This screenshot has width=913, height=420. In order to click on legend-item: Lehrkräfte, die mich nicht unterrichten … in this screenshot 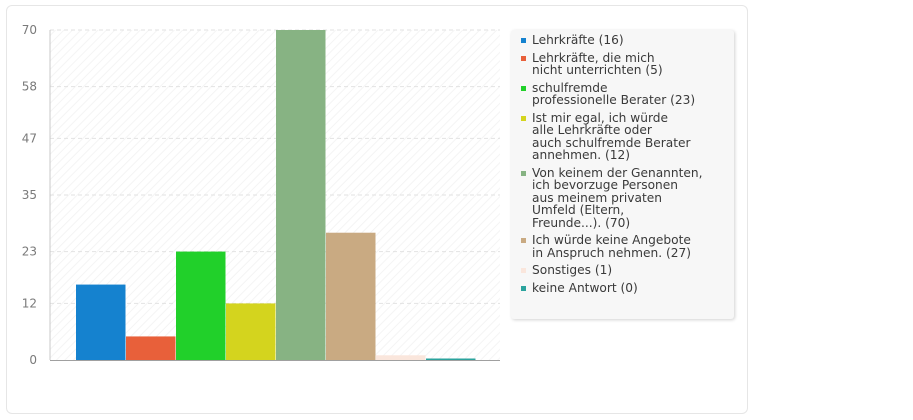, I will do `click(624, 63)`.